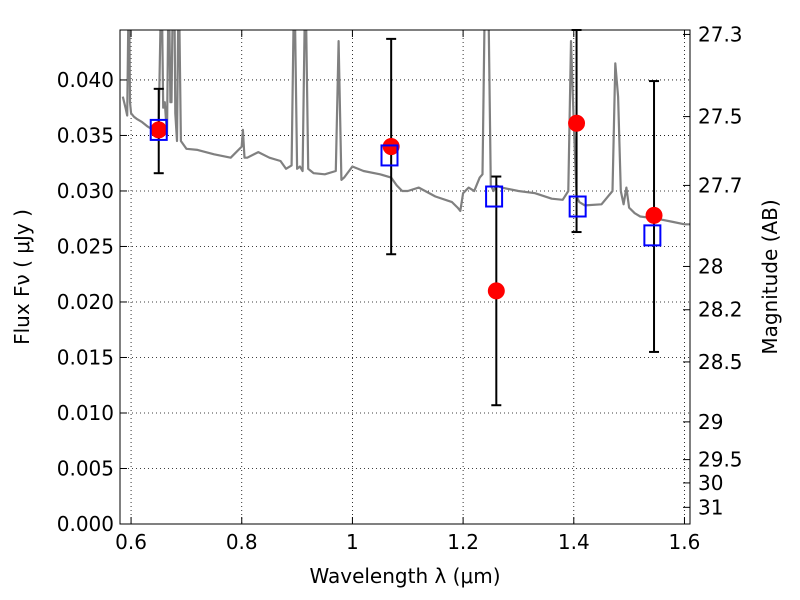 The height and width of the screenshot is (600, 800). I want to click on y-tick-label: 0.015, so click(85, 357).